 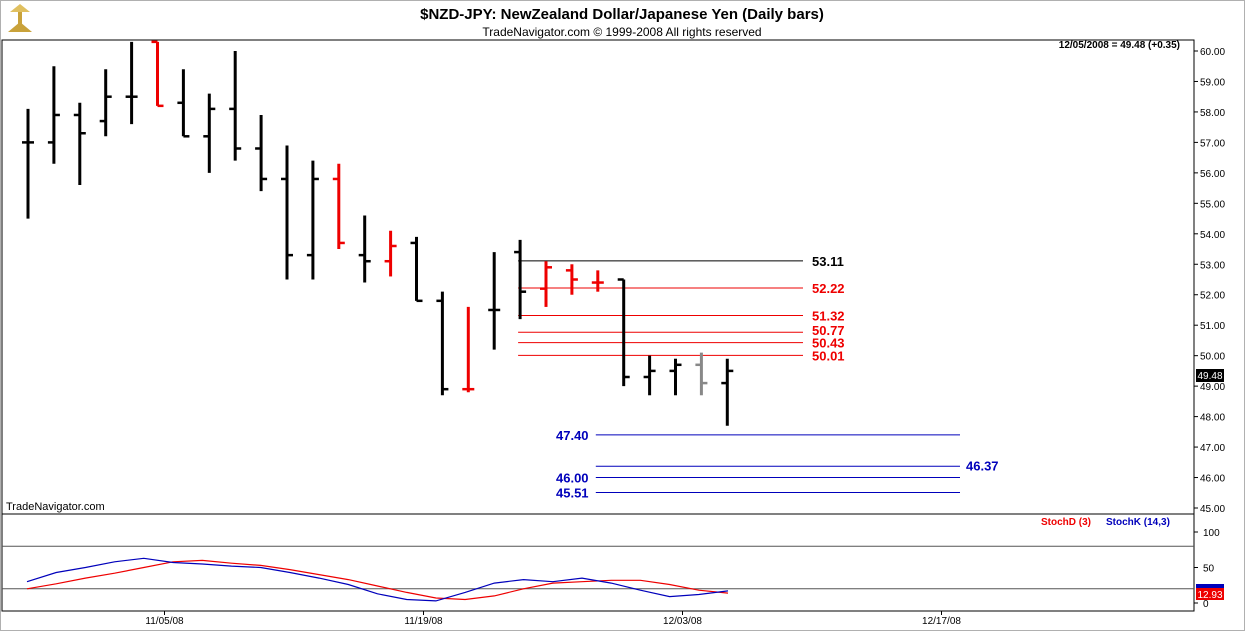 I want to click on stoch-value: 12.93, so click(x=1209, y=595).